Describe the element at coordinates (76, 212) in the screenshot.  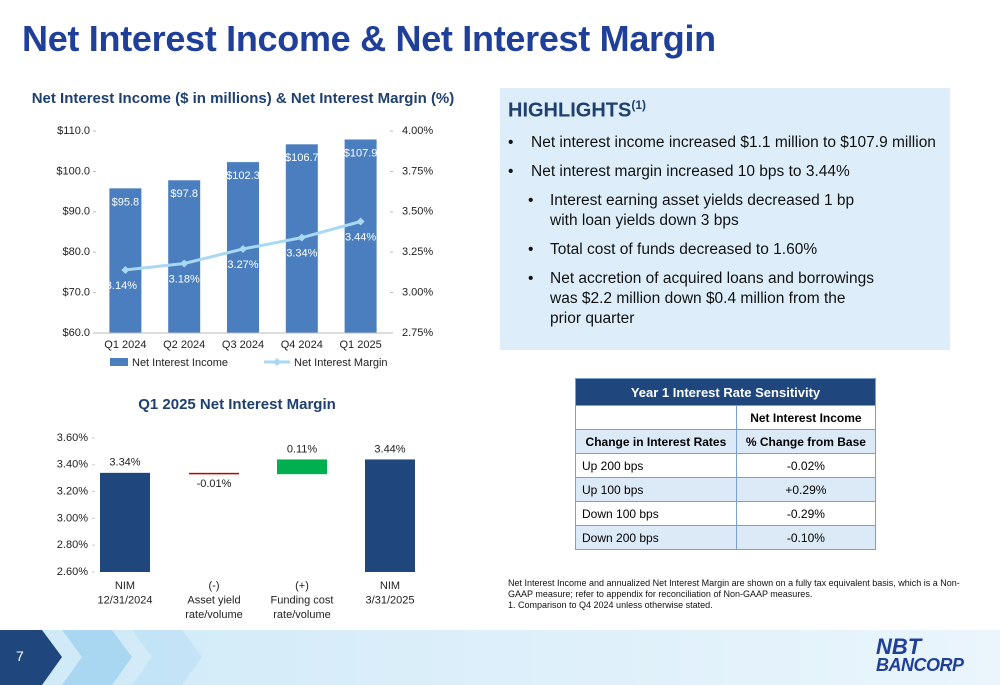
I see `y-tick-label: $90.0` at that location.